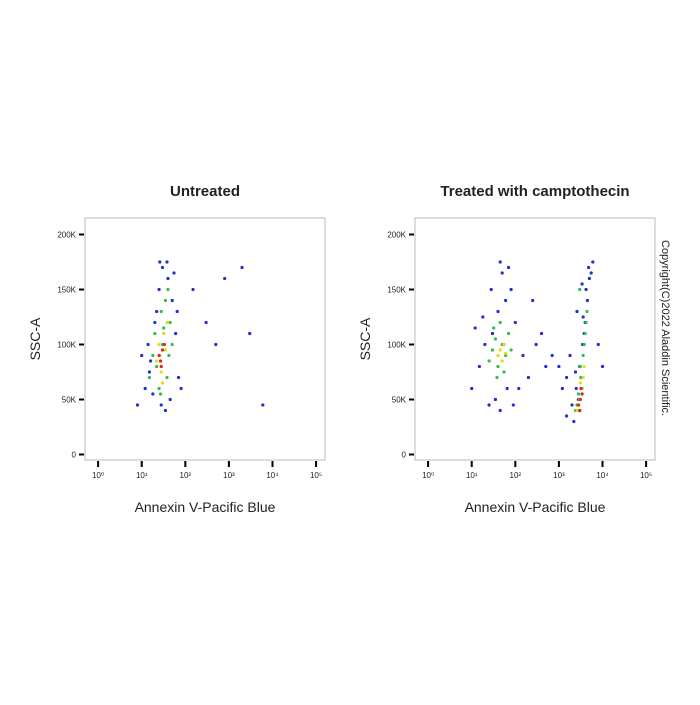 The image size is (700, 705). What do you see at coordinates (665, 328) in the screenshot?
I see `copyright-note: Copyright(C)2022 Aladdin Scientific.` at bounding box center [665, 328].